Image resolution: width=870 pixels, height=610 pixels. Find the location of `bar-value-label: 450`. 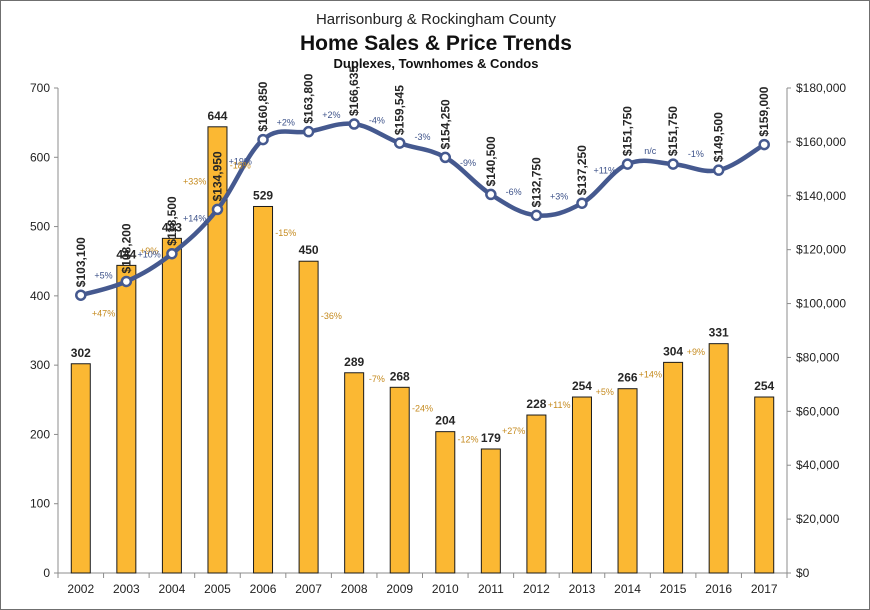

bar-value-label: 450 is located at coordinates (309, 250).